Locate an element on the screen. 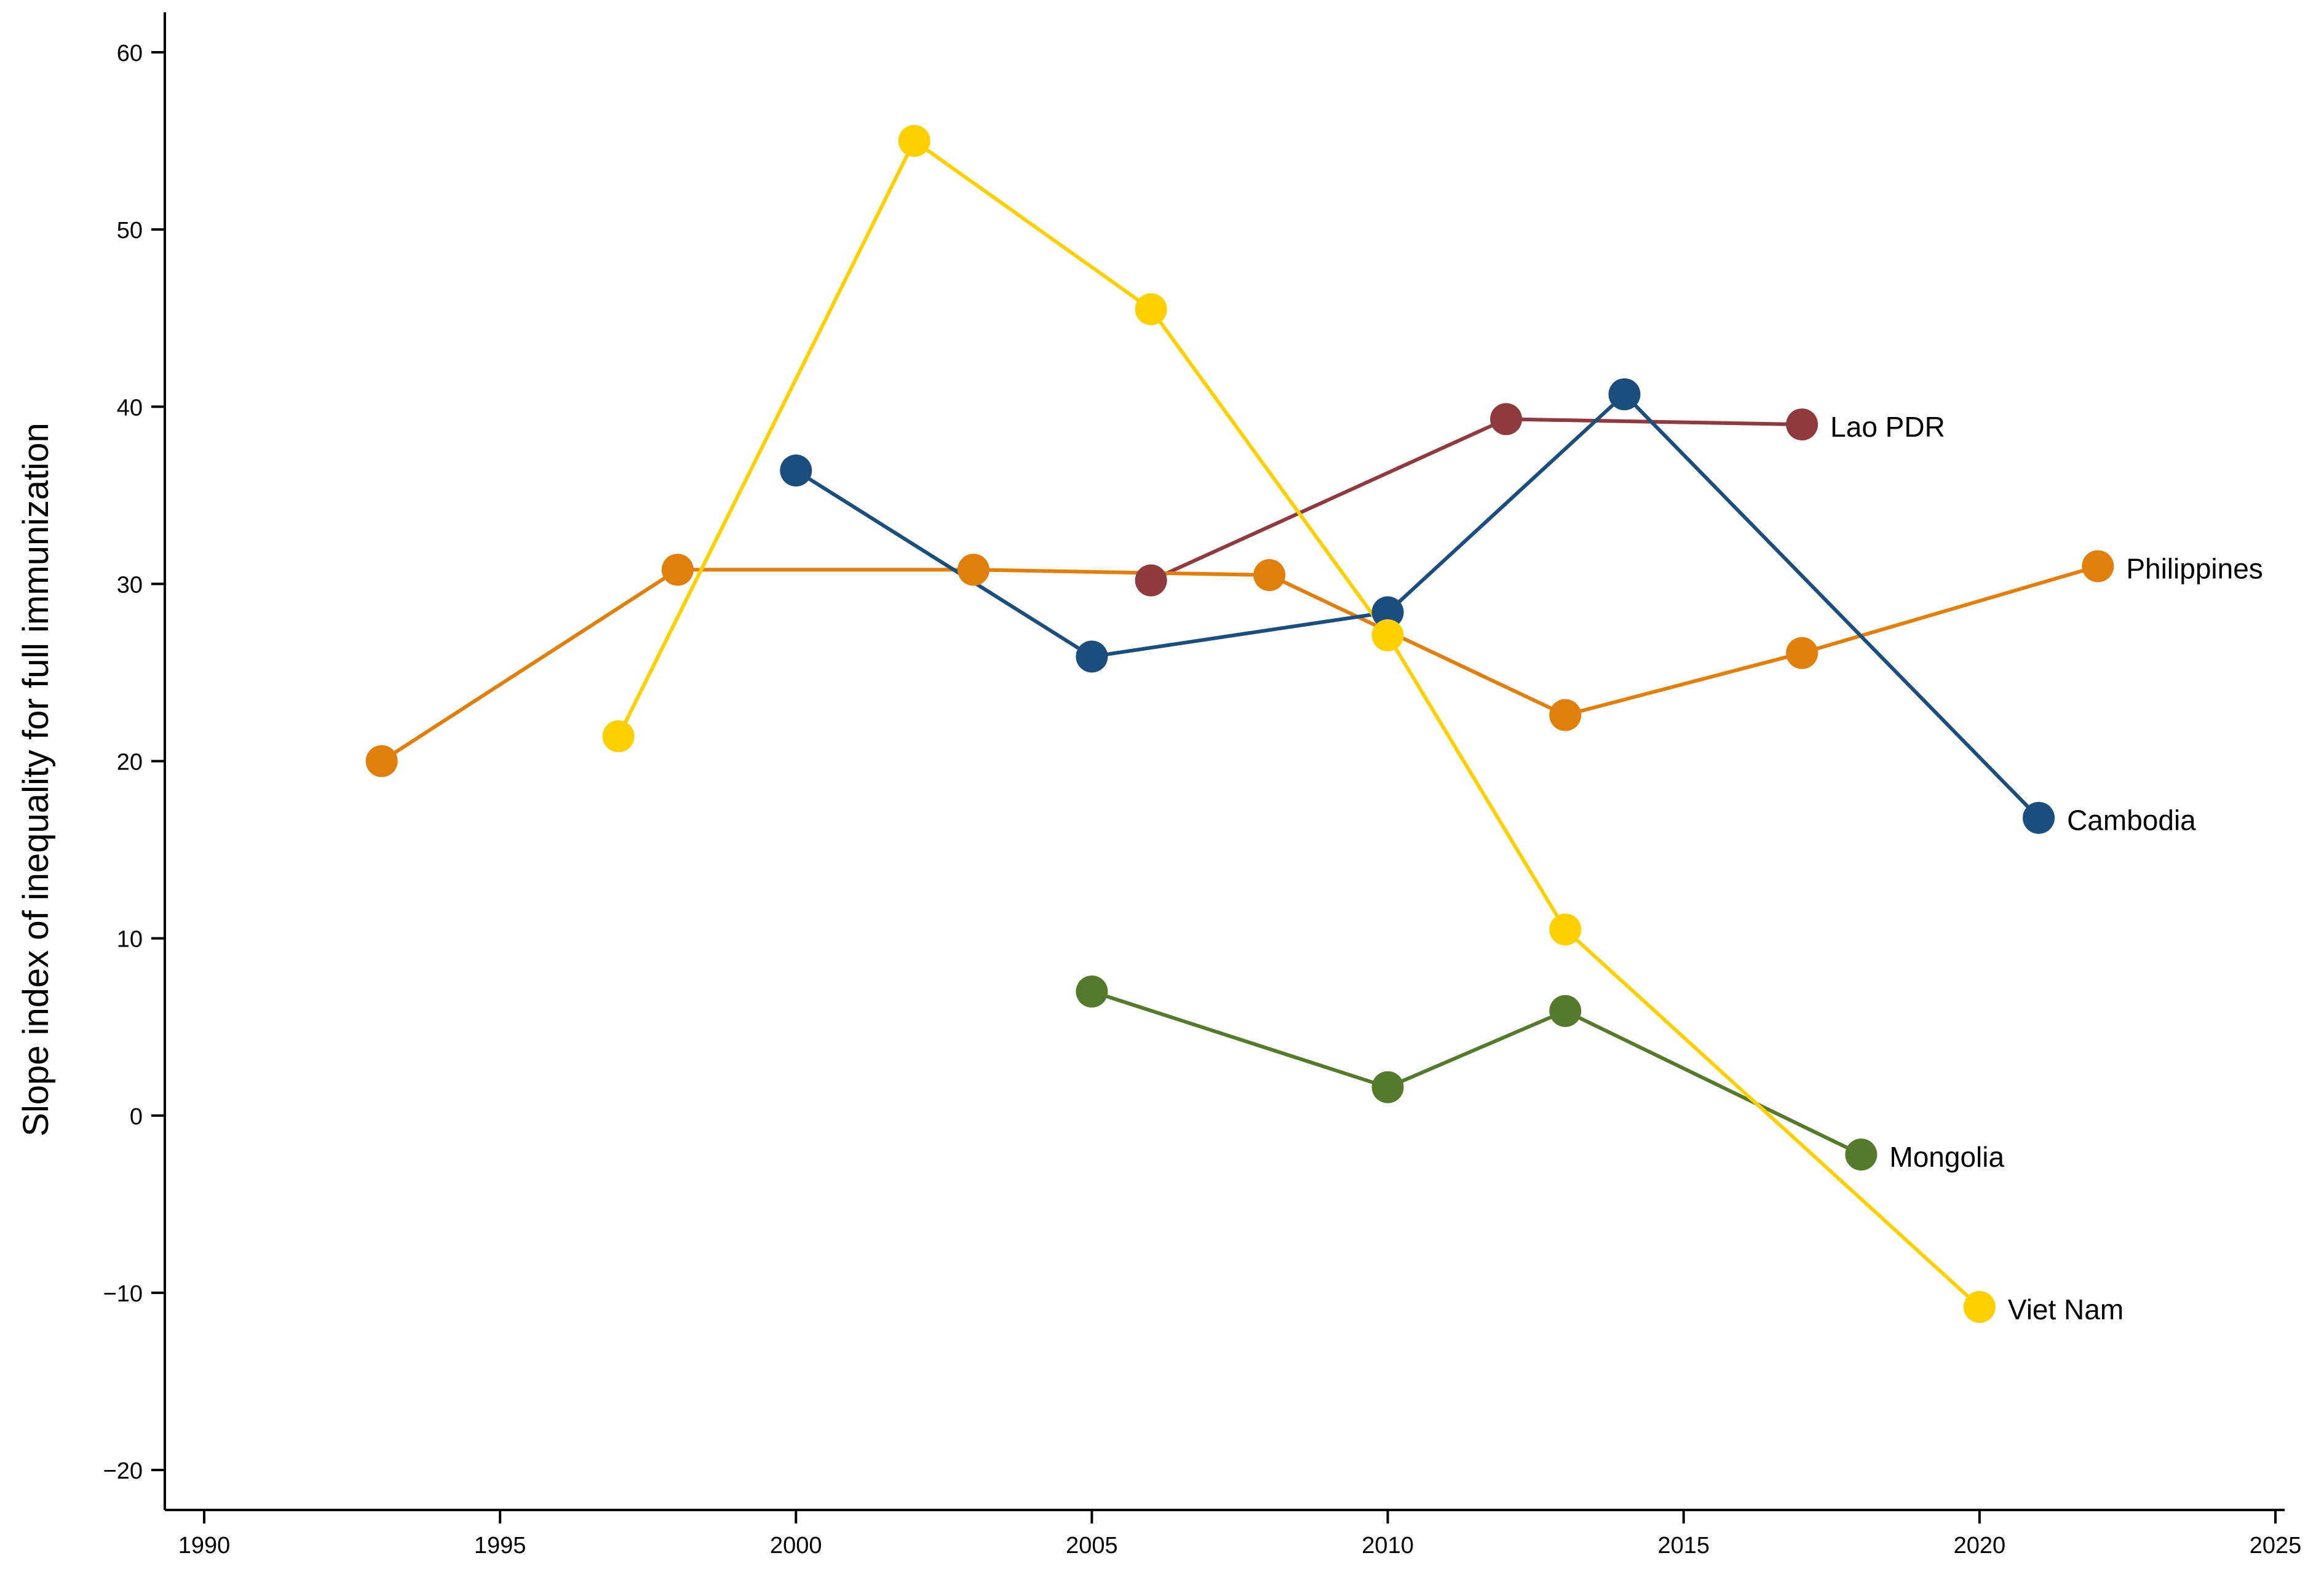 The width and height of the screenshot is (2324, 1593). y-tick-label: −10 is located at coordinates (123, 1294).